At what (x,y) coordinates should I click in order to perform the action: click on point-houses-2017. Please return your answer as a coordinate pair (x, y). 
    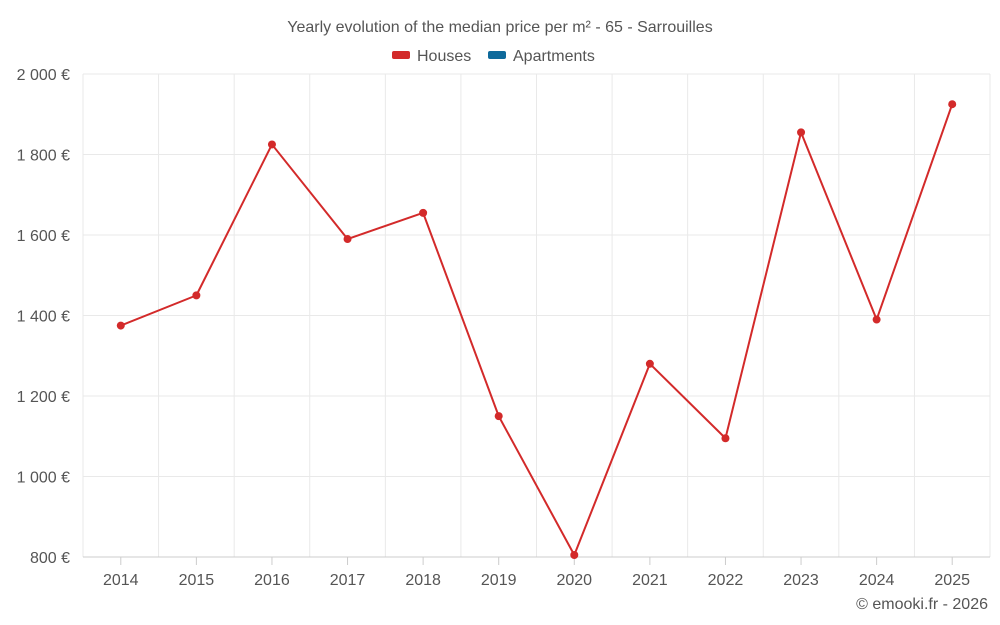
    Looking at the image, I should click on (347, 239).